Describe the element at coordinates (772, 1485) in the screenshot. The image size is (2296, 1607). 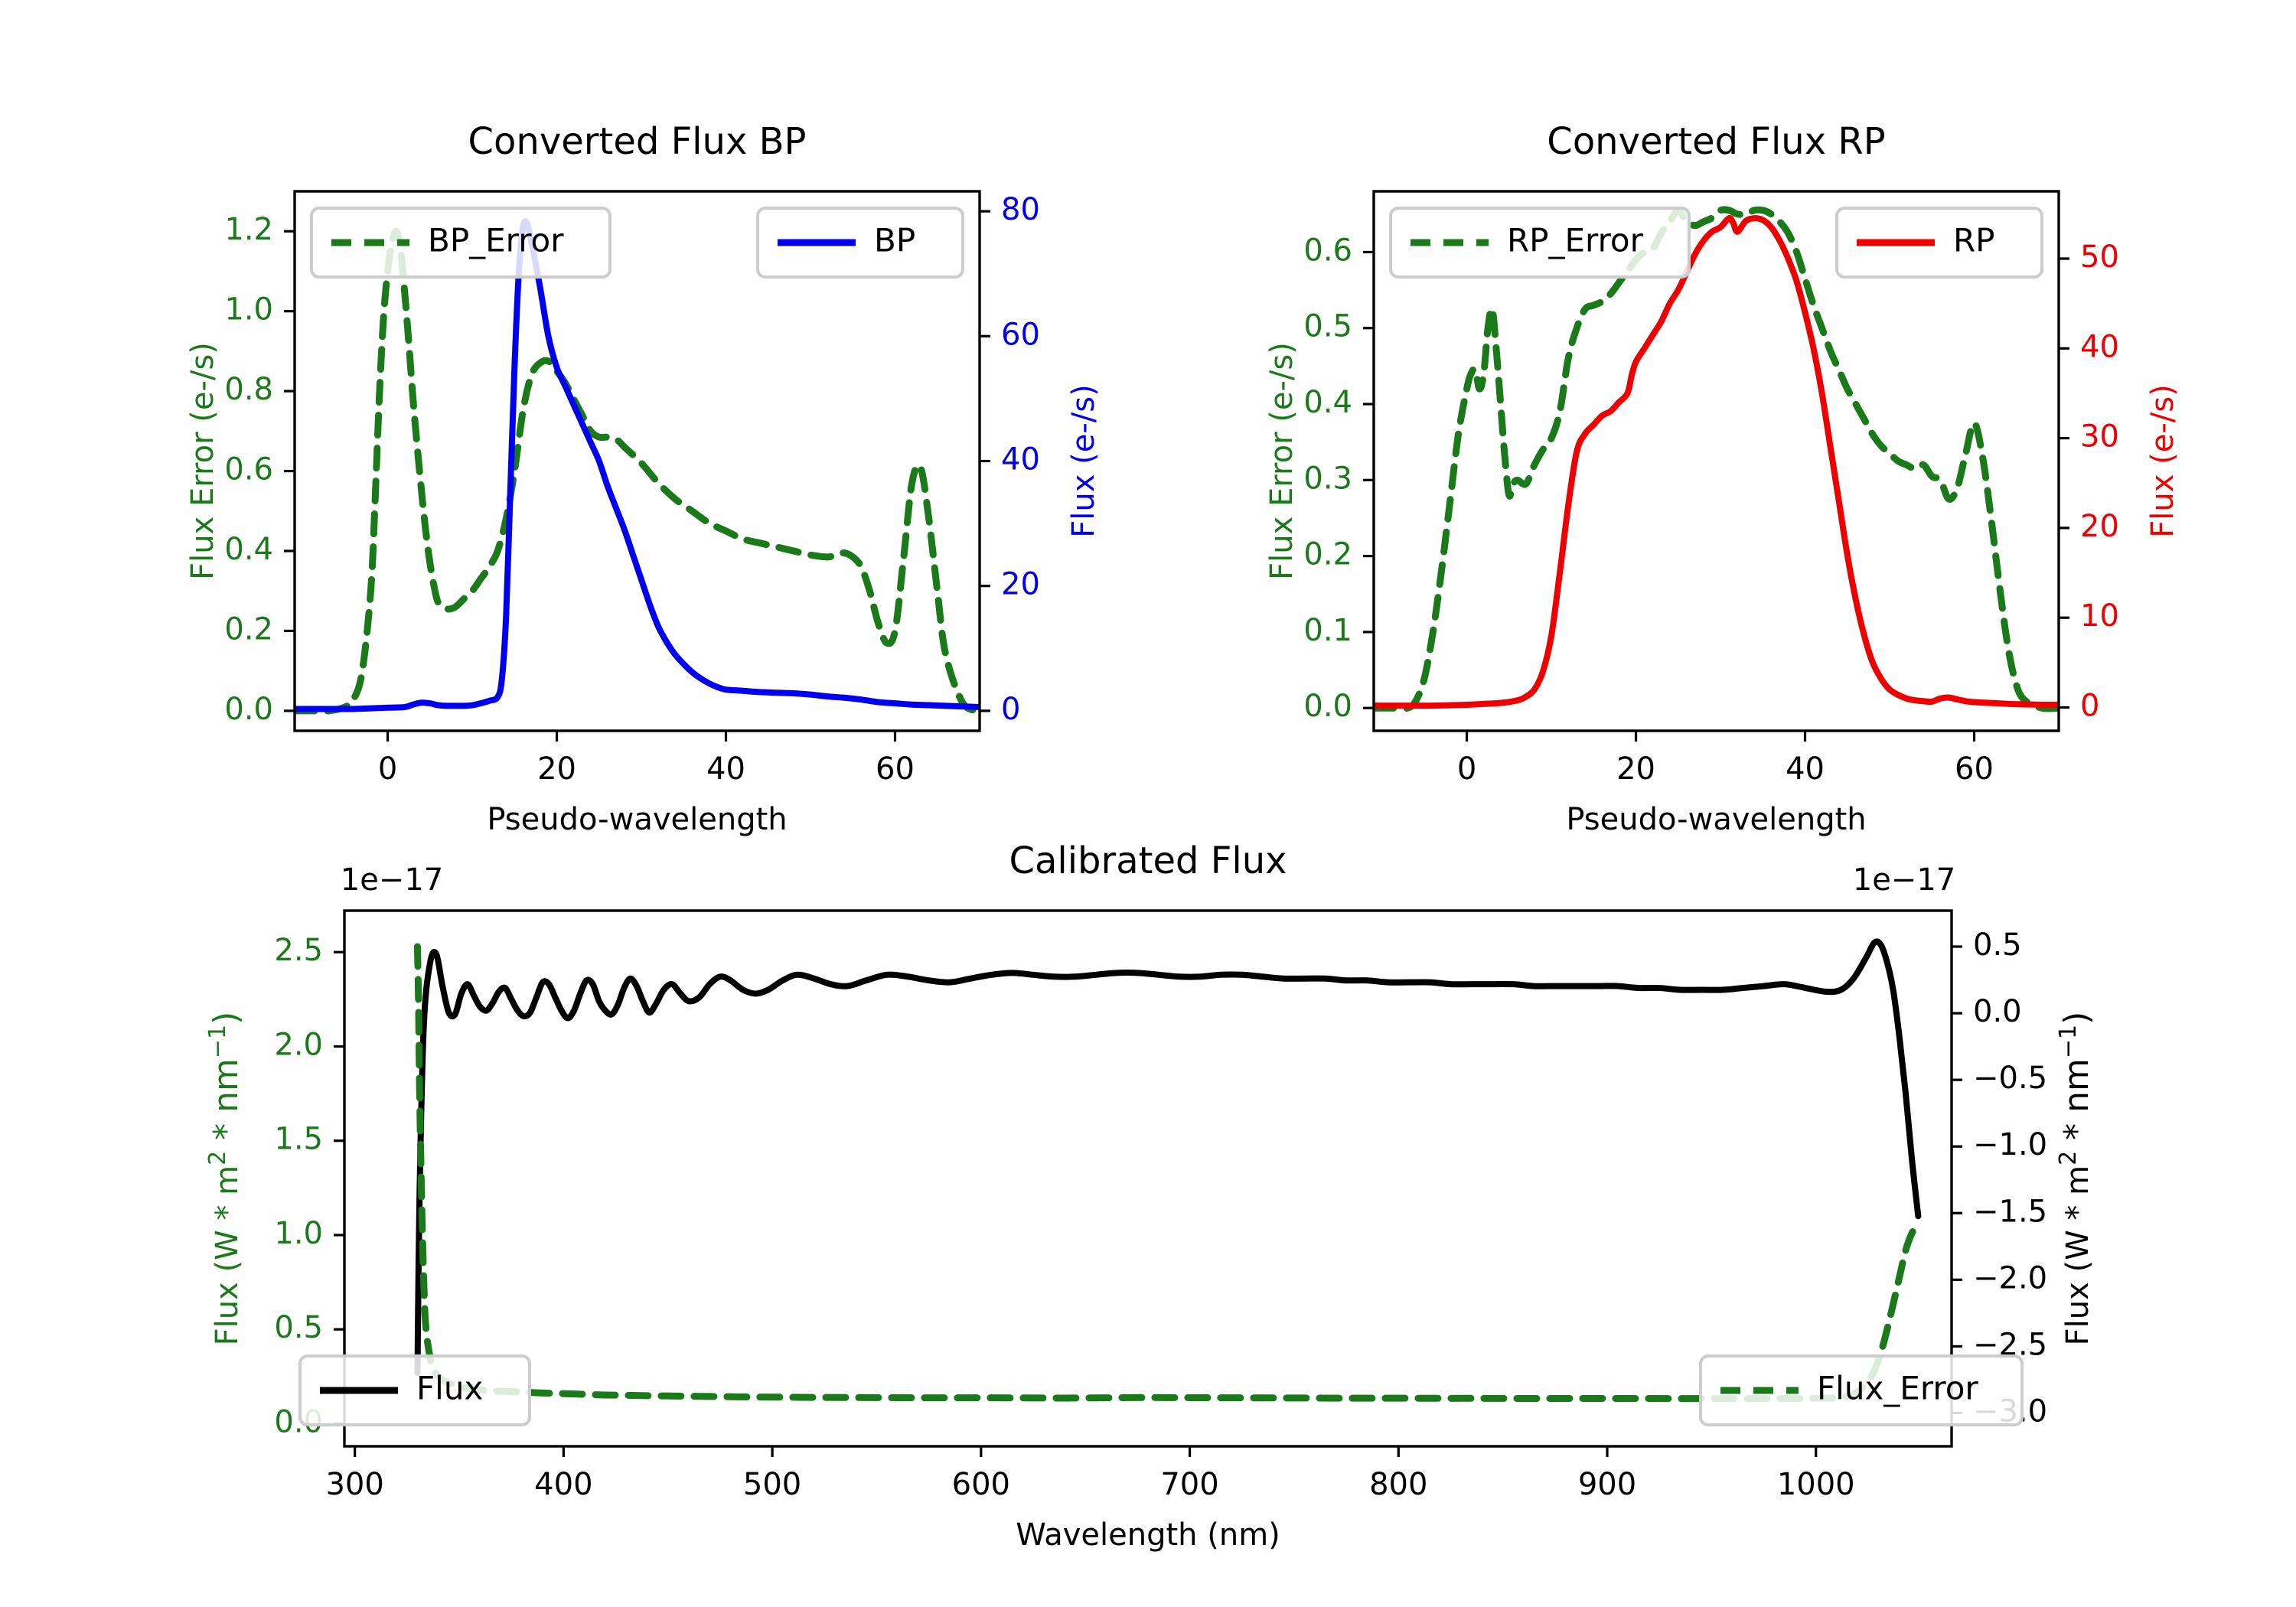
I see `svg-text: 500` at that location.